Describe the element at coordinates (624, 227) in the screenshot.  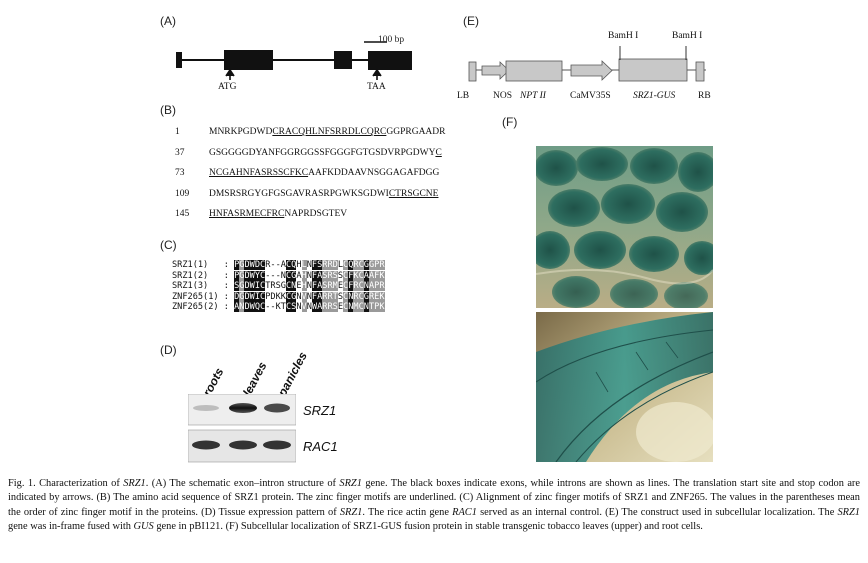
I see `leaf-micrograph` at that location.